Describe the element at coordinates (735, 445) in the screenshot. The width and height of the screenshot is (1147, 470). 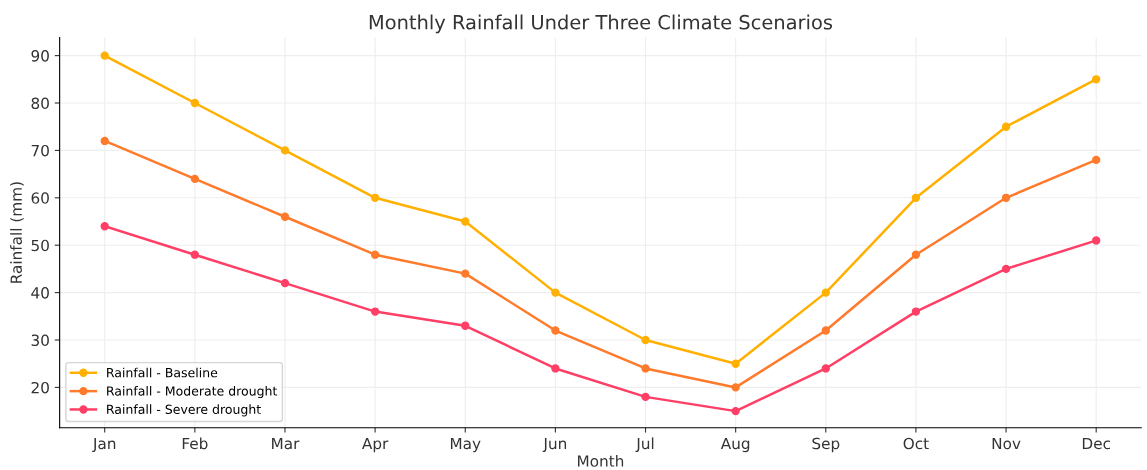
I see `x-tick-label: Aug` at that location.